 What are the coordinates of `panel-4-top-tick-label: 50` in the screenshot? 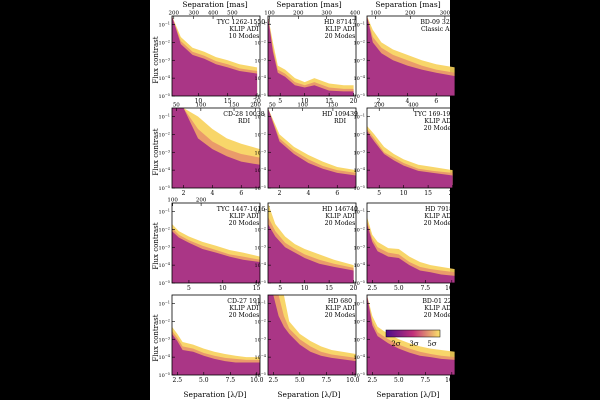 It's located at (176, 106).